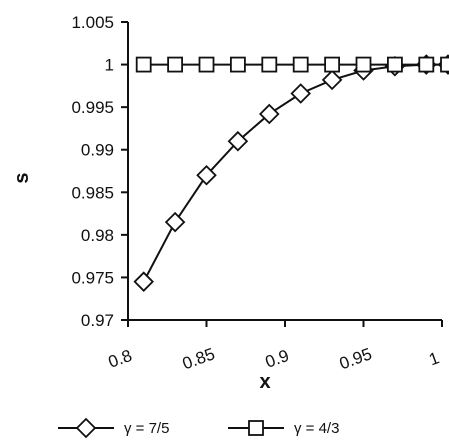 The height and width of the screenshot is (441, 449). What do you see at coordinates (97, 320) in the screenshot?
I see `y-tick-label: 0.97` at bounding box center [97, 320].